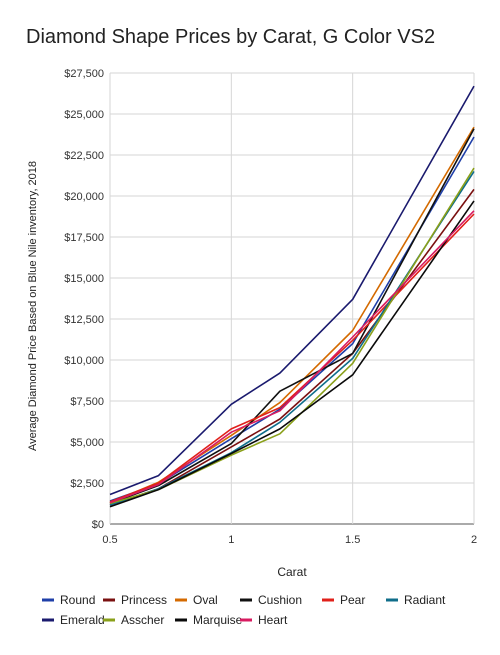 The image size is (500, 655). I want to click on legend-item-marquise: Marquise, so click(209, 620).